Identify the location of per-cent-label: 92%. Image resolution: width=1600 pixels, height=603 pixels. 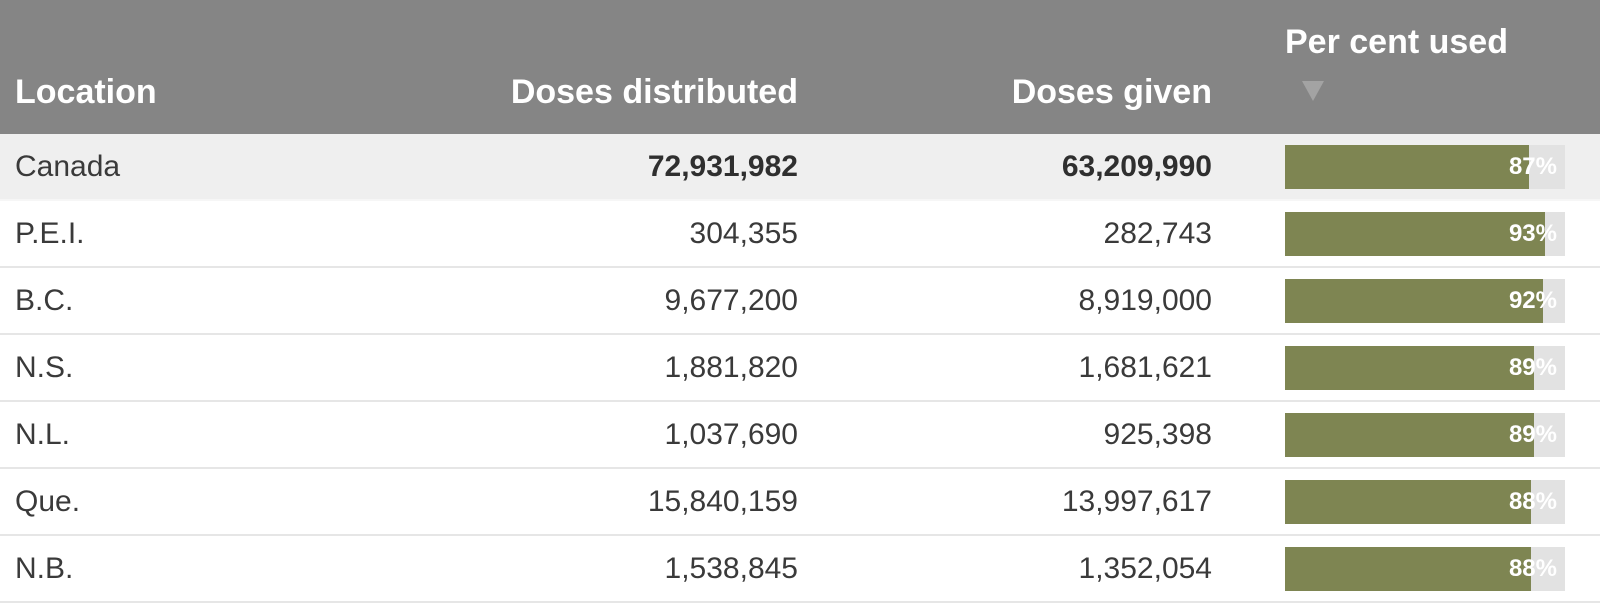
(1532, 300).